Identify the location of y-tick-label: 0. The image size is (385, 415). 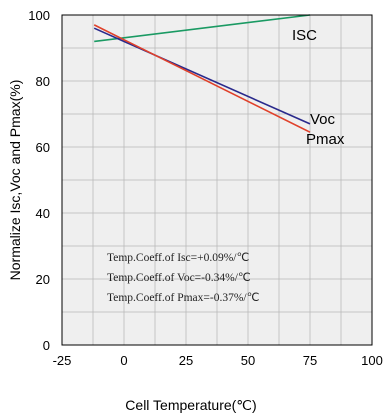
(46, 345).